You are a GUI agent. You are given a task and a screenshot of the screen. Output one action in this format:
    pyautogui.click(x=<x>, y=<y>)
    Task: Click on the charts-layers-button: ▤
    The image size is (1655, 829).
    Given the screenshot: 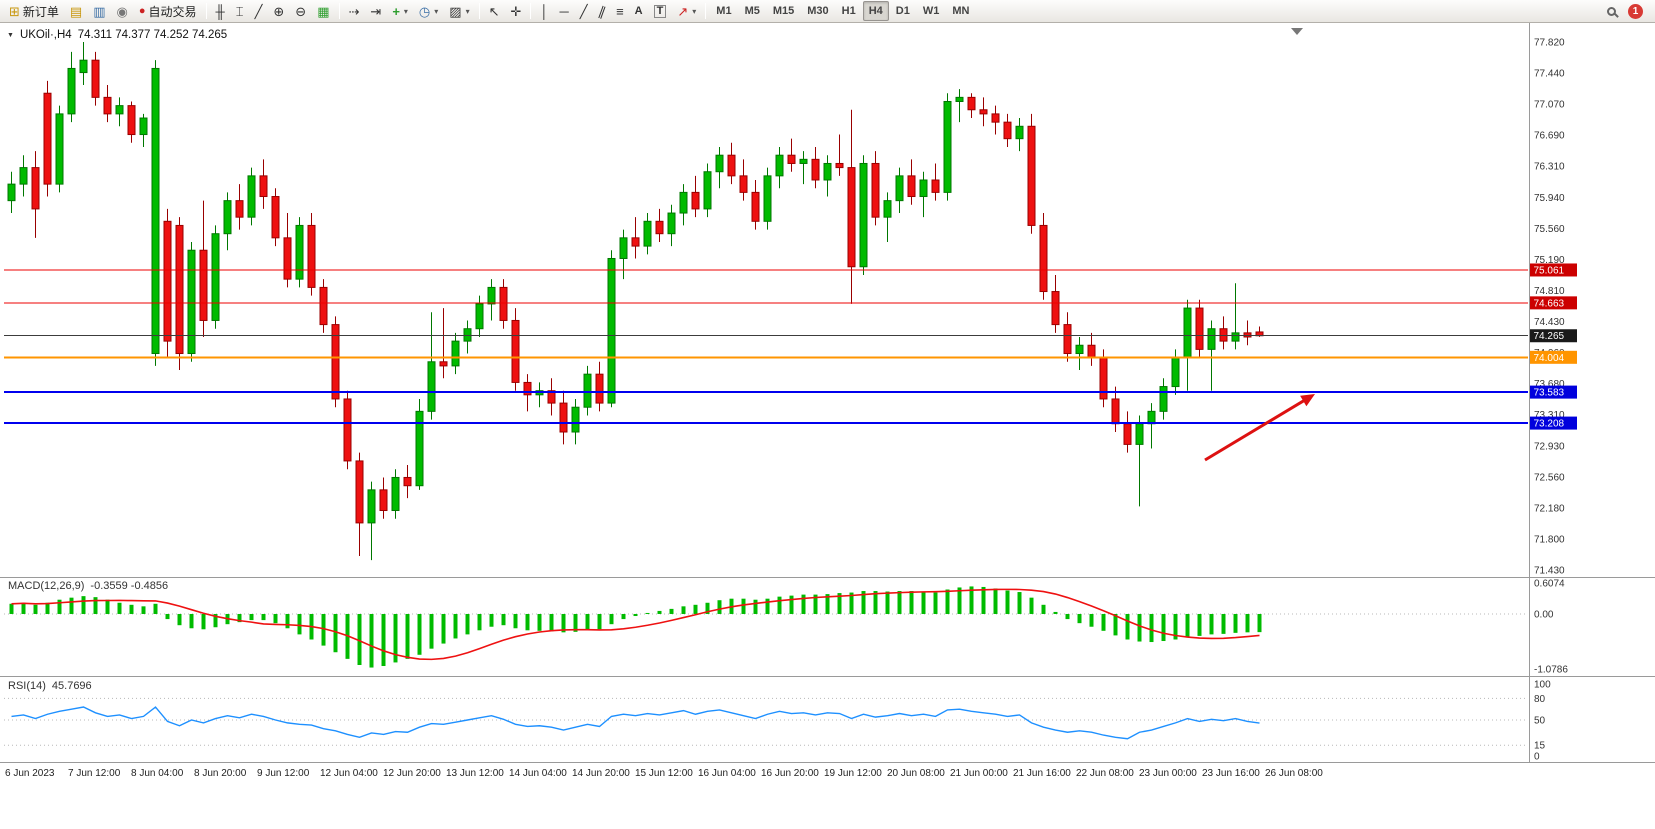 What is the action you would take?
    pyautogui.click(x=76, y=11)
    